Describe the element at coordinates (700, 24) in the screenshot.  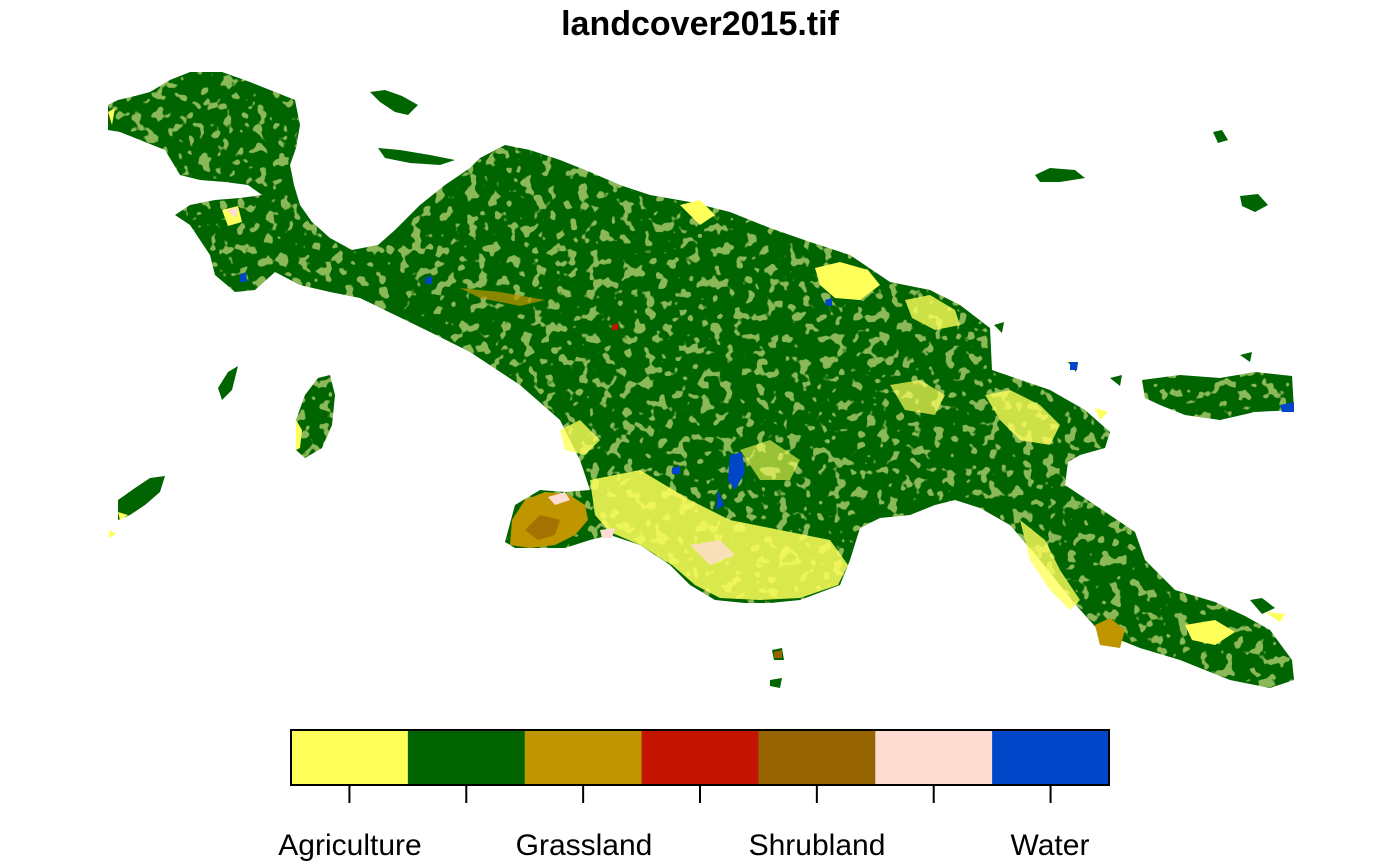
I see `map-title: landcover2015.tif` at that location.